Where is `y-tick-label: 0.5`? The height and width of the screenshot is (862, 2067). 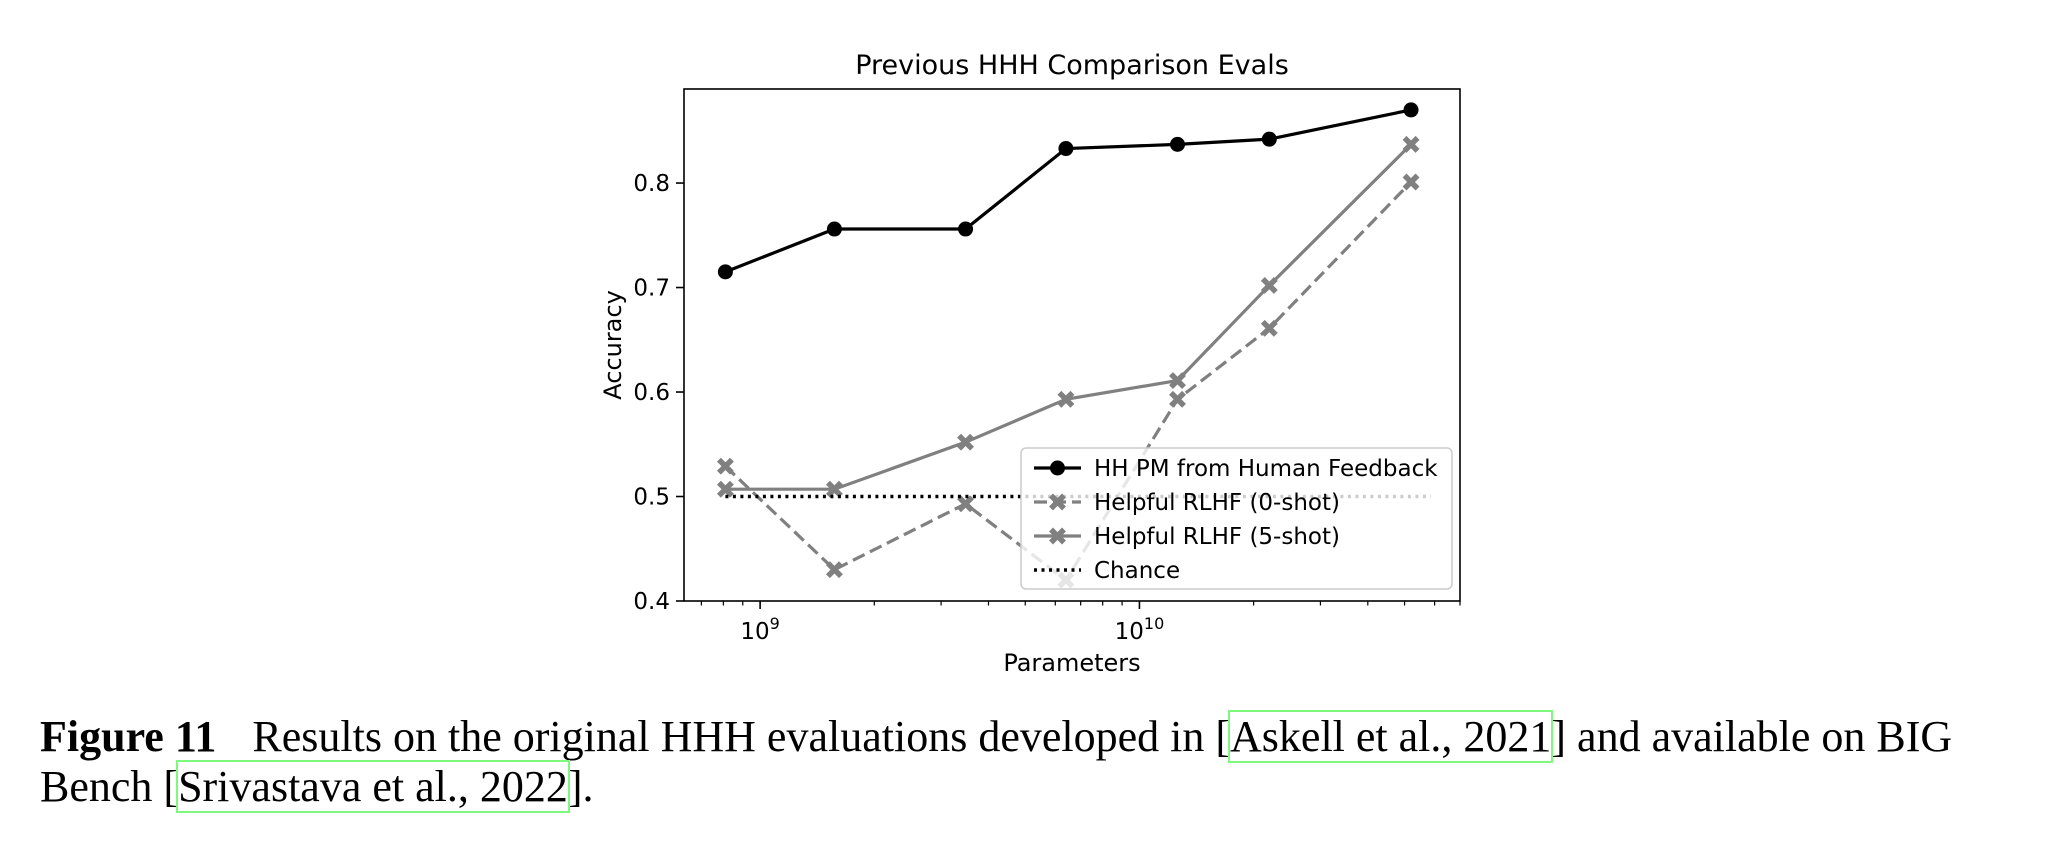
y-tick-label: 0.5 is located at coordinates (651, 498).